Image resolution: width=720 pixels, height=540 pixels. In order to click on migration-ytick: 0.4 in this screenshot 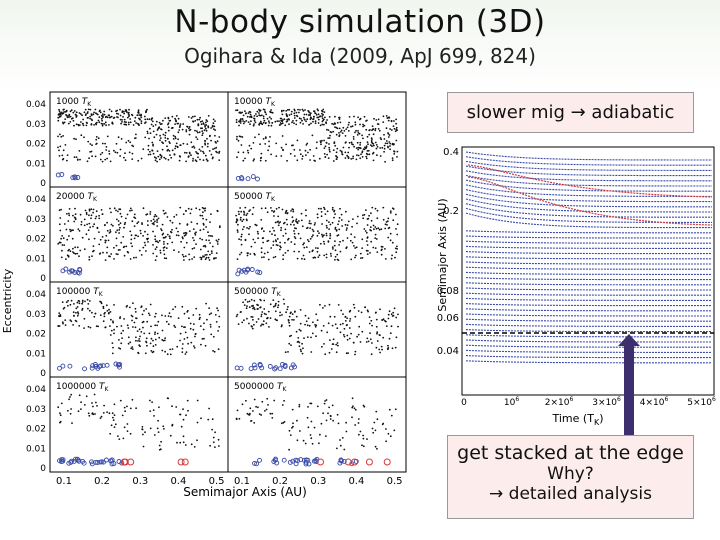, I will do `click(451, 152)`.